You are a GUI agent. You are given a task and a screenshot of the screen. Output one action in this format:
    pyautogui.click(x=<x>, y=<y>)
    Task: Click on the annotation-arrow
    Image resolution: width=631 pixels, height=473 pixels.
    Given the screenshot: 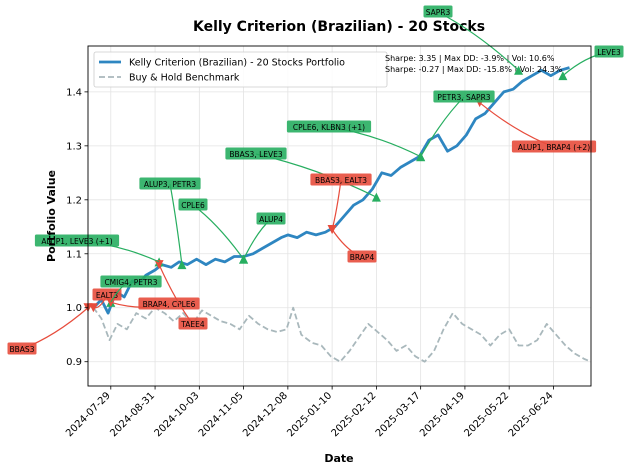 What is the action you would take?
    pyautogui.click(x=176, y=224)
    